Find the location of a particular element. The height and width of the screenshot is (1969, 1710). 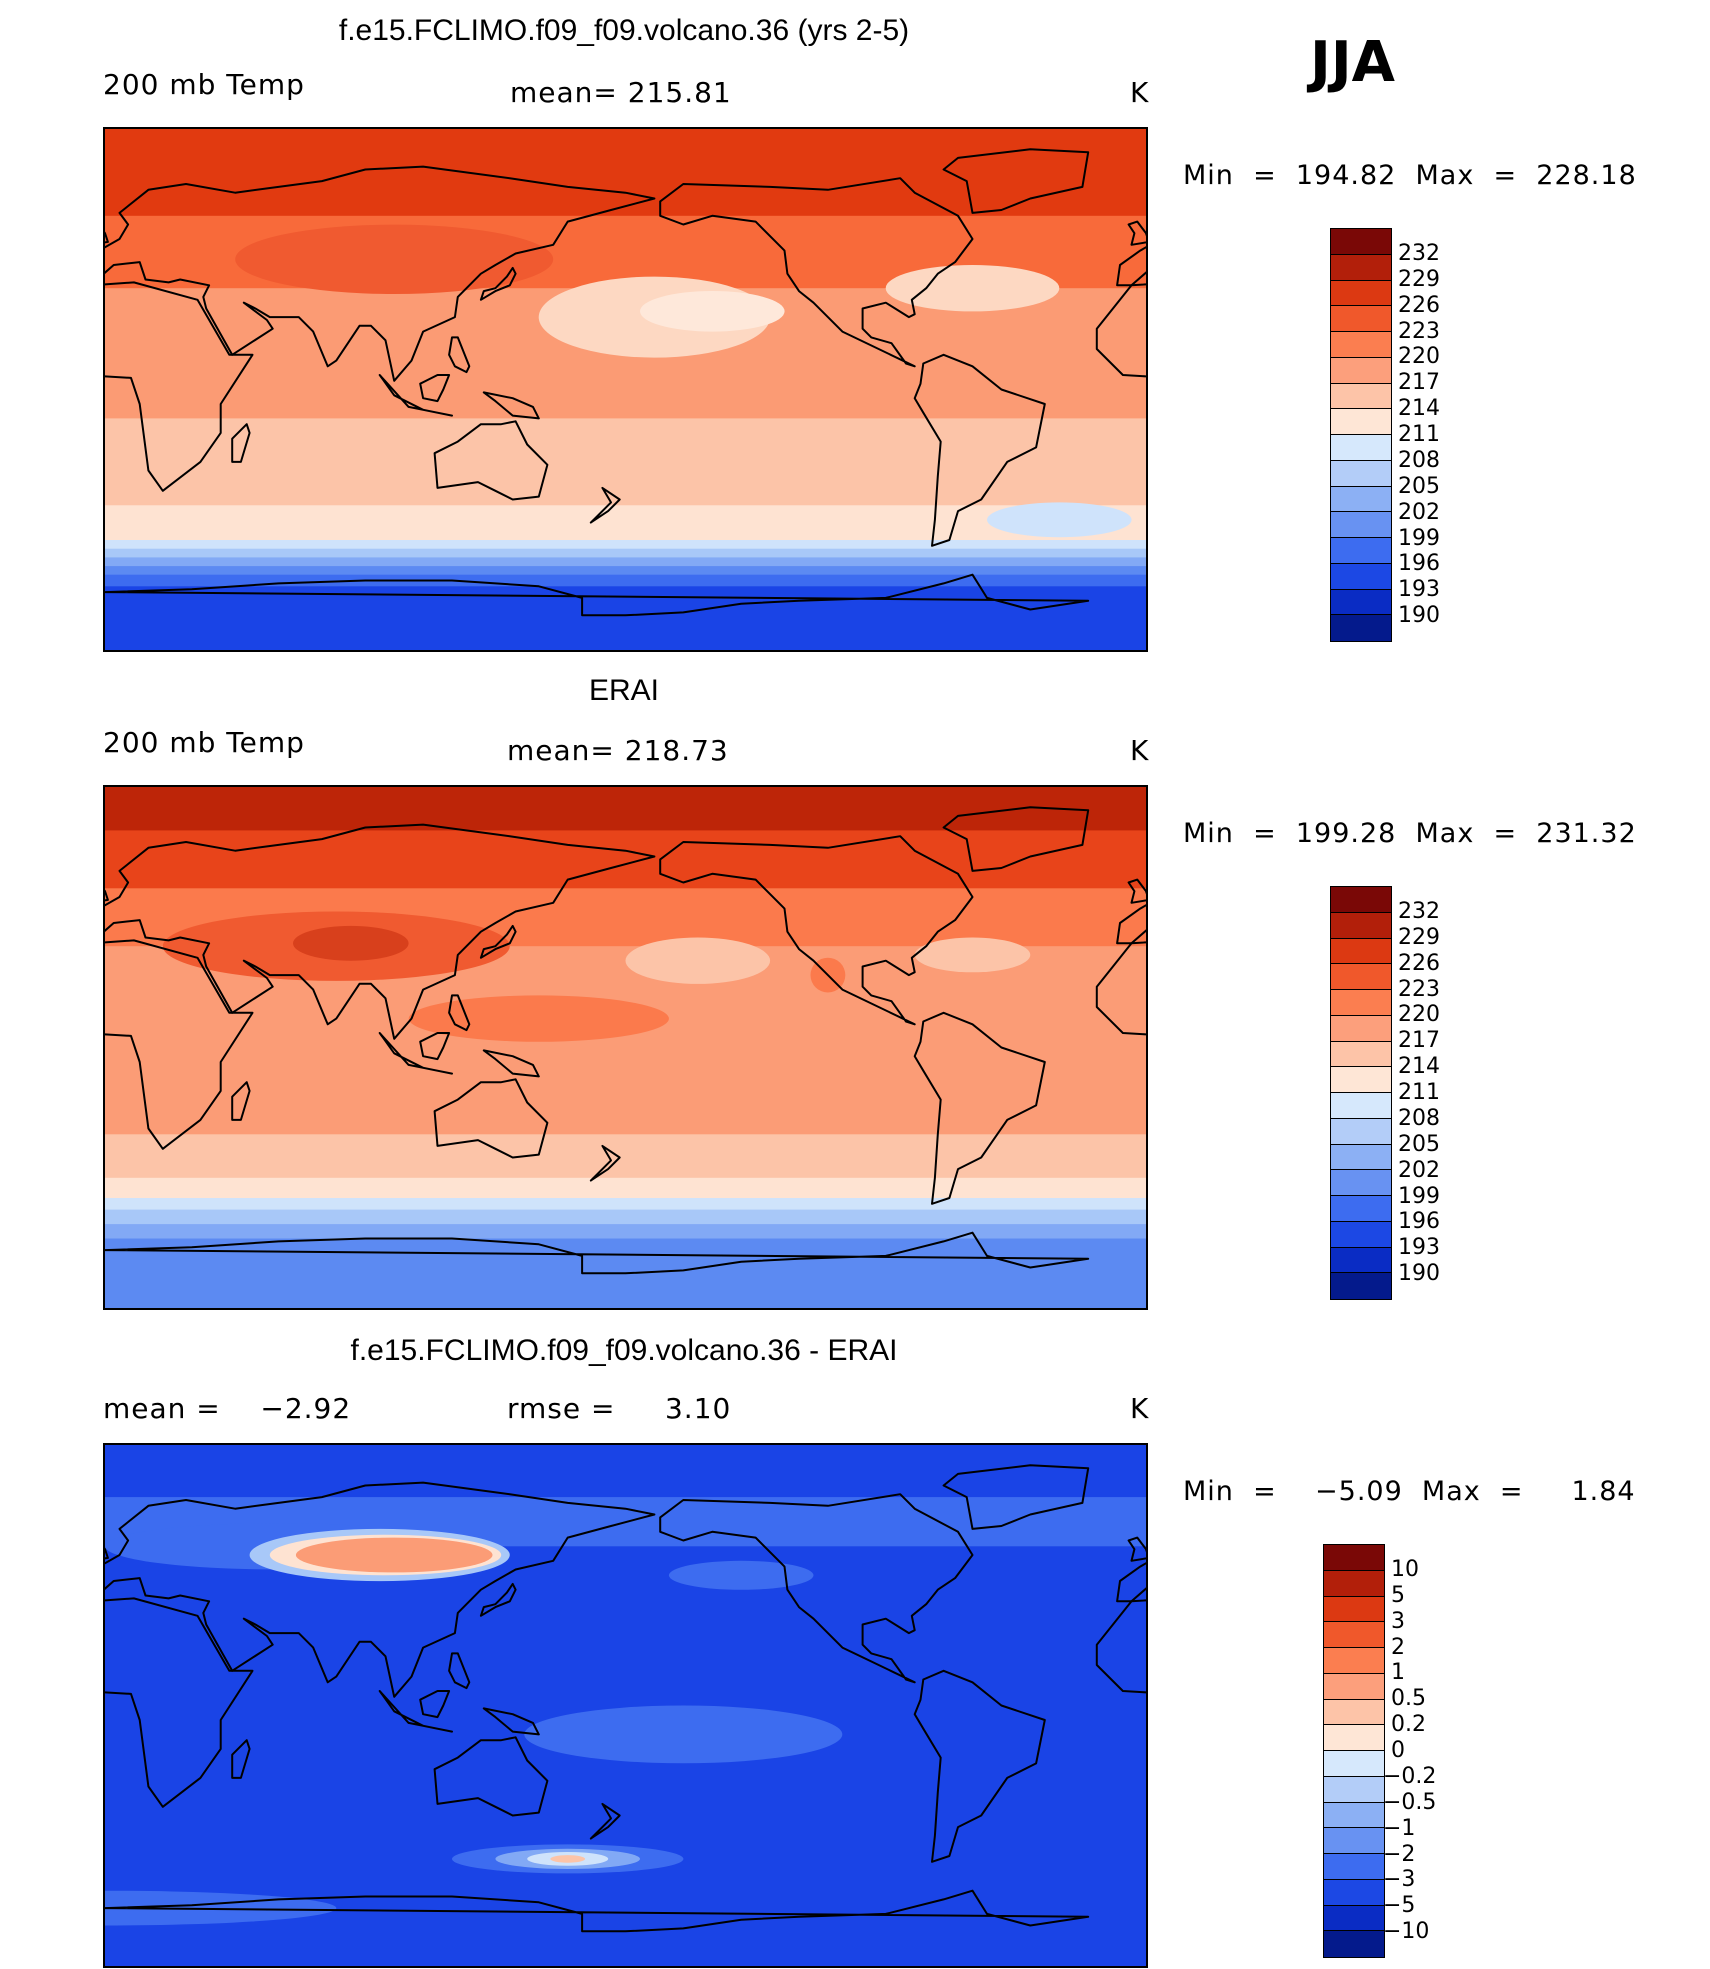

colorbar-tick-label: 193 is located at coordinates (1419, 1248).